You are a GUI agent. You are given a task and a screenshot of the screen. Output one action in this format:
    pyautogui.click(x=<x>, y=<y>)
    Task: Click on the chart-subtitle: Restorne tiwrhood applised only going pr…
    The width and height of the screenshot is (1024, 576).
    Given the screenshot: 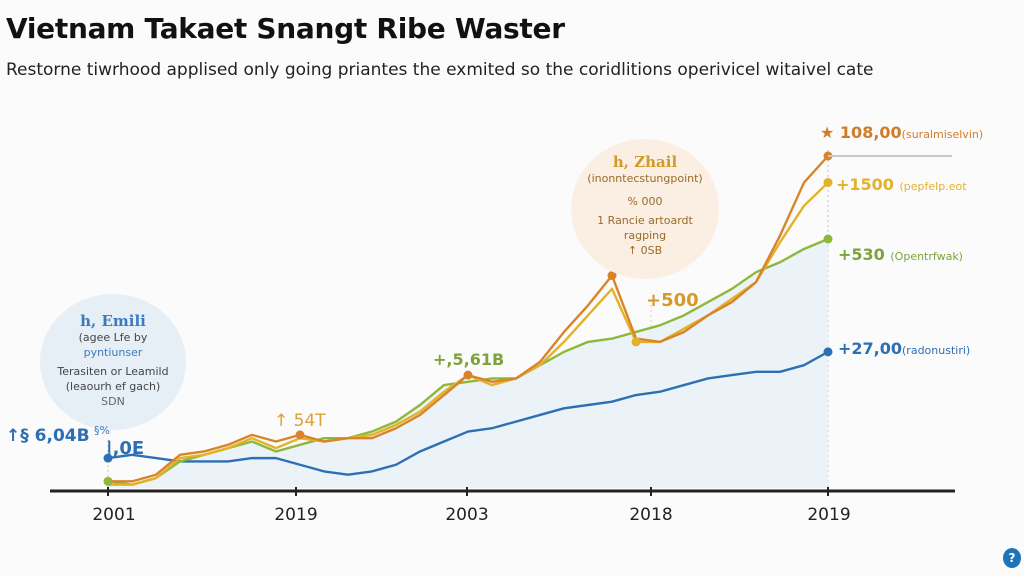 What is the action you would take?
    pyautogui.click(x=440, y=70)
    